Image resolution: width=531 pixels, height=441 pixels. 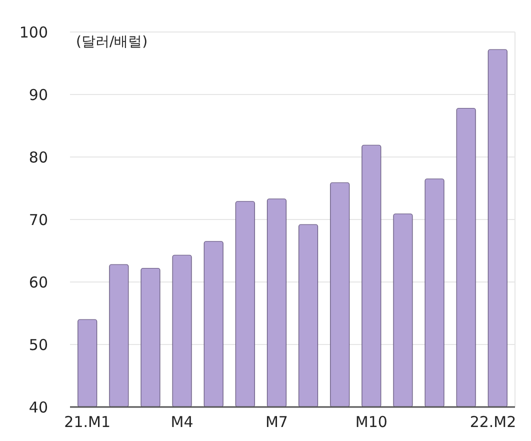 I want to click on y-tick-label: 80, so click(x=38, y=157).